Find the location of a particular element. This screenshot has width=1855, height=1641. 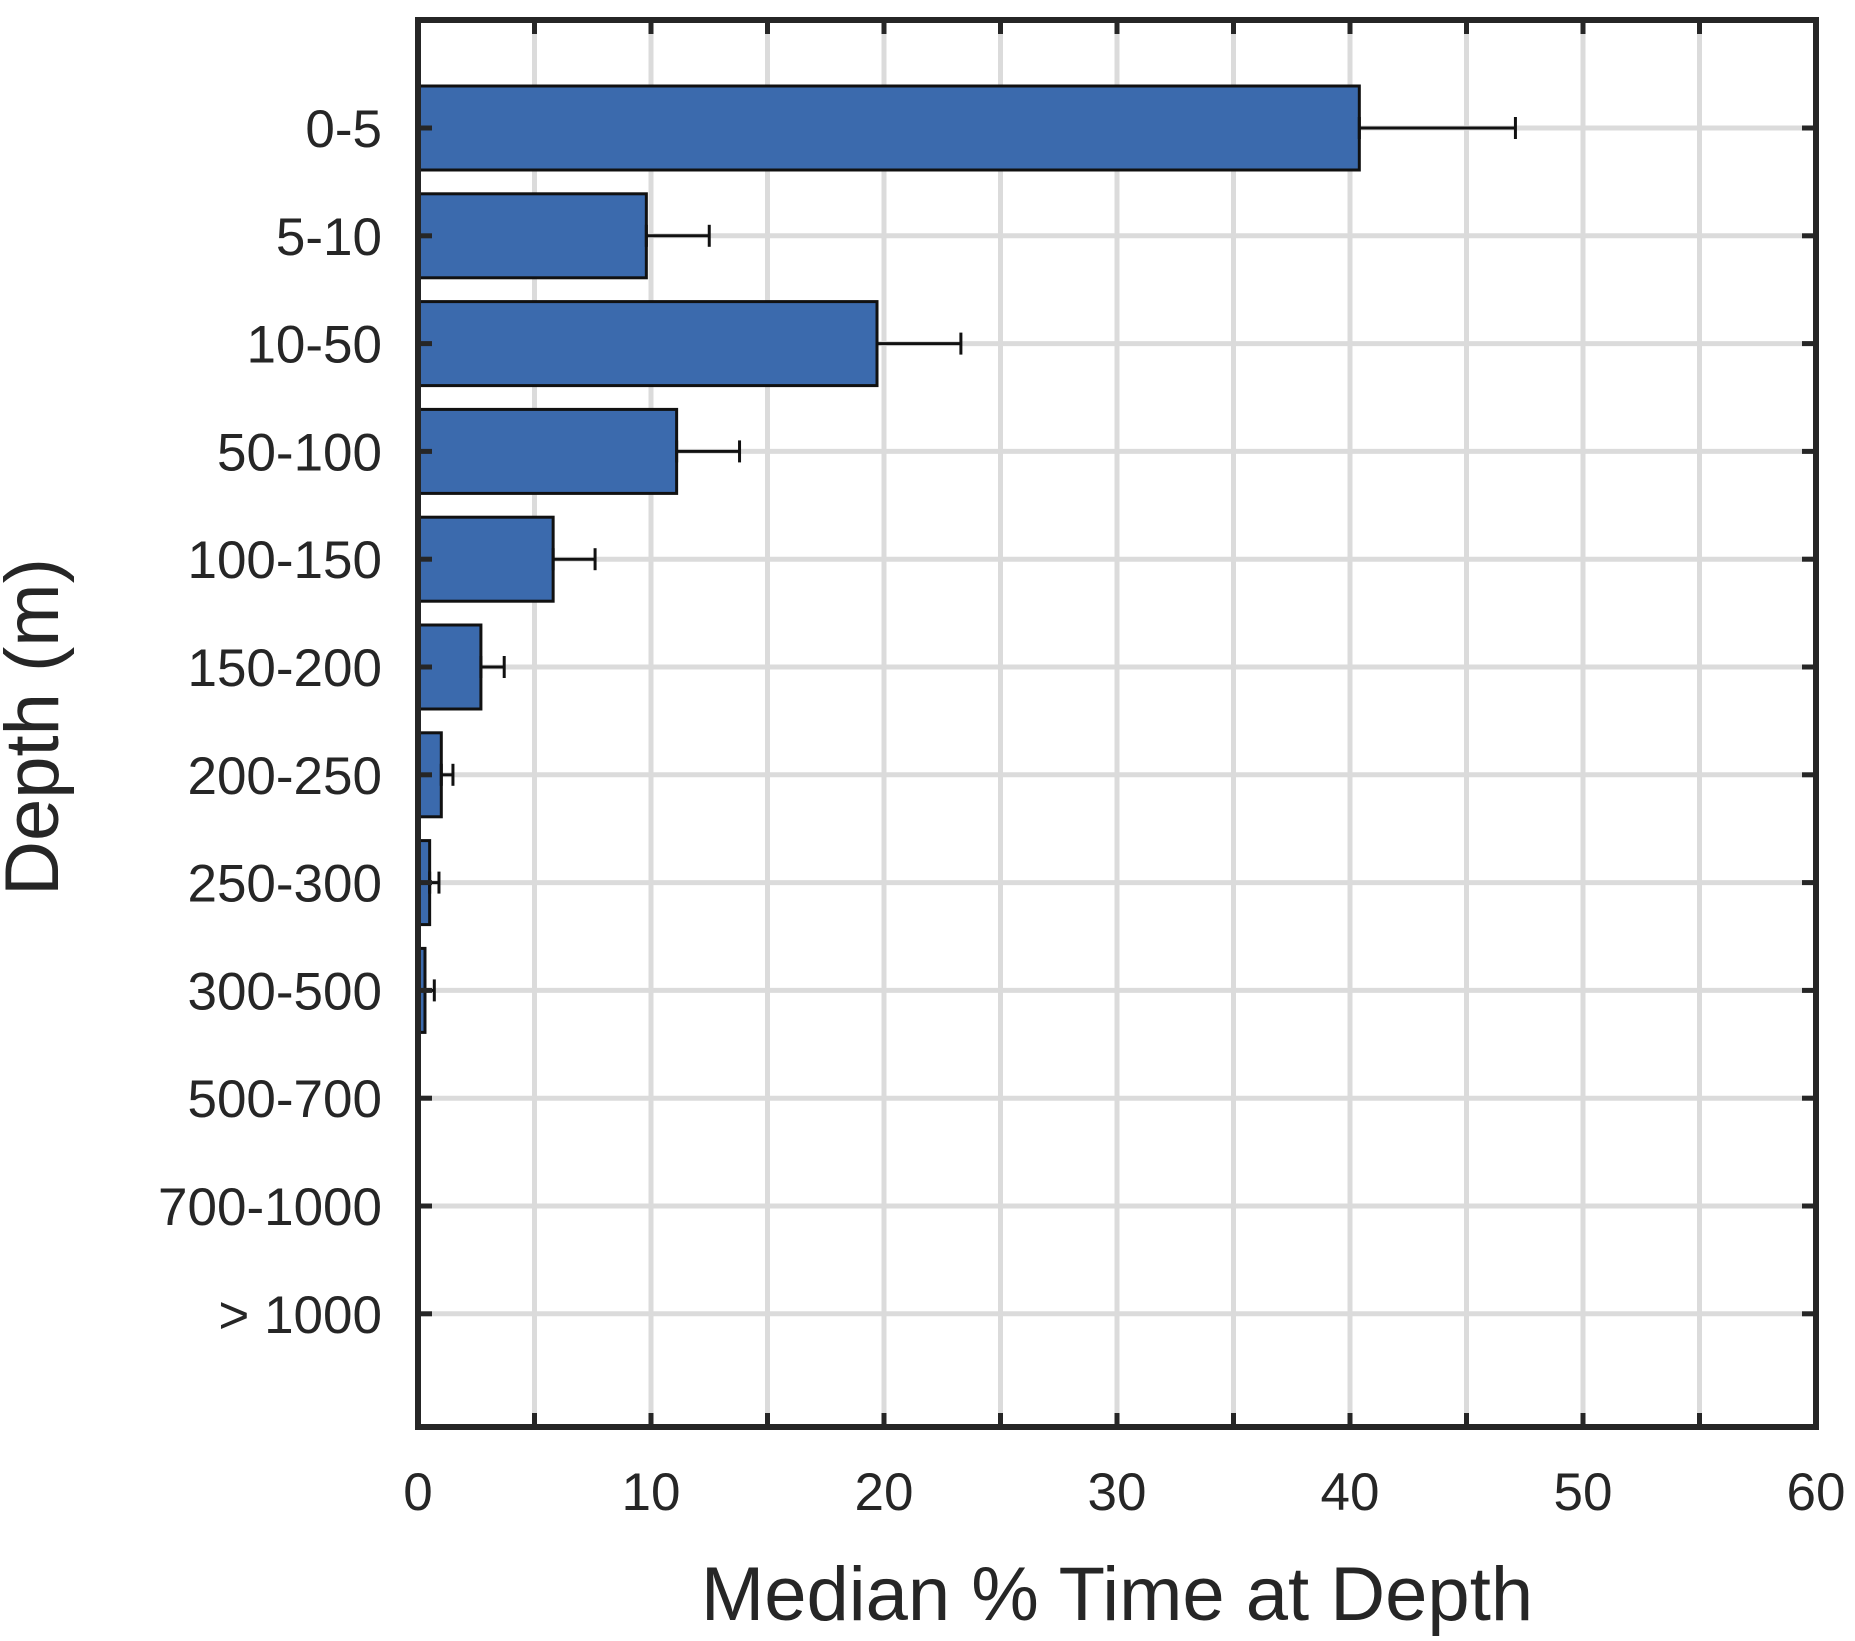

y-tick-label: 500-700 is located at coordinates (284, 1099).